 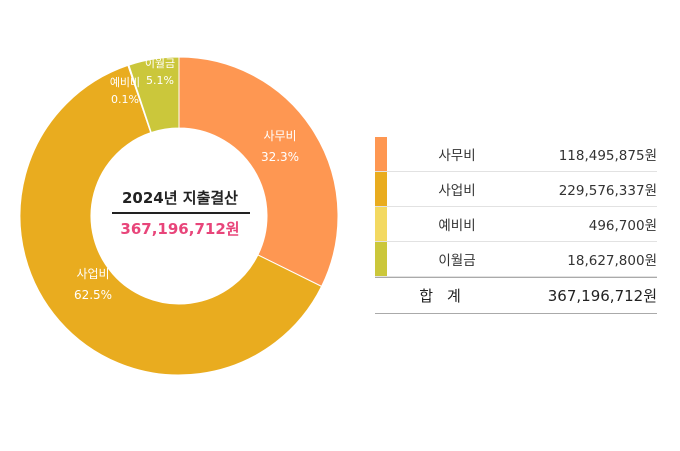 I want to click on total-amount: 367,196,712원, so click(x=602, y=296).